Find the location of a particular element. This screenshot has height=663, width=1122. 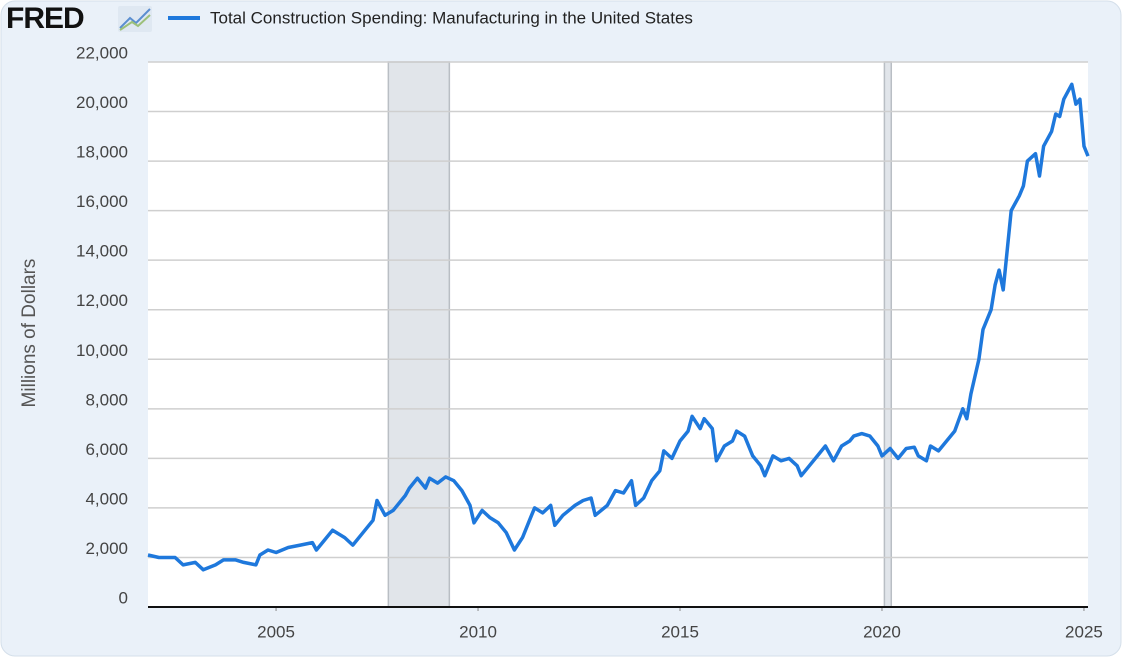

y-tick-label: 12,000 is located at coordinates (102, 300).